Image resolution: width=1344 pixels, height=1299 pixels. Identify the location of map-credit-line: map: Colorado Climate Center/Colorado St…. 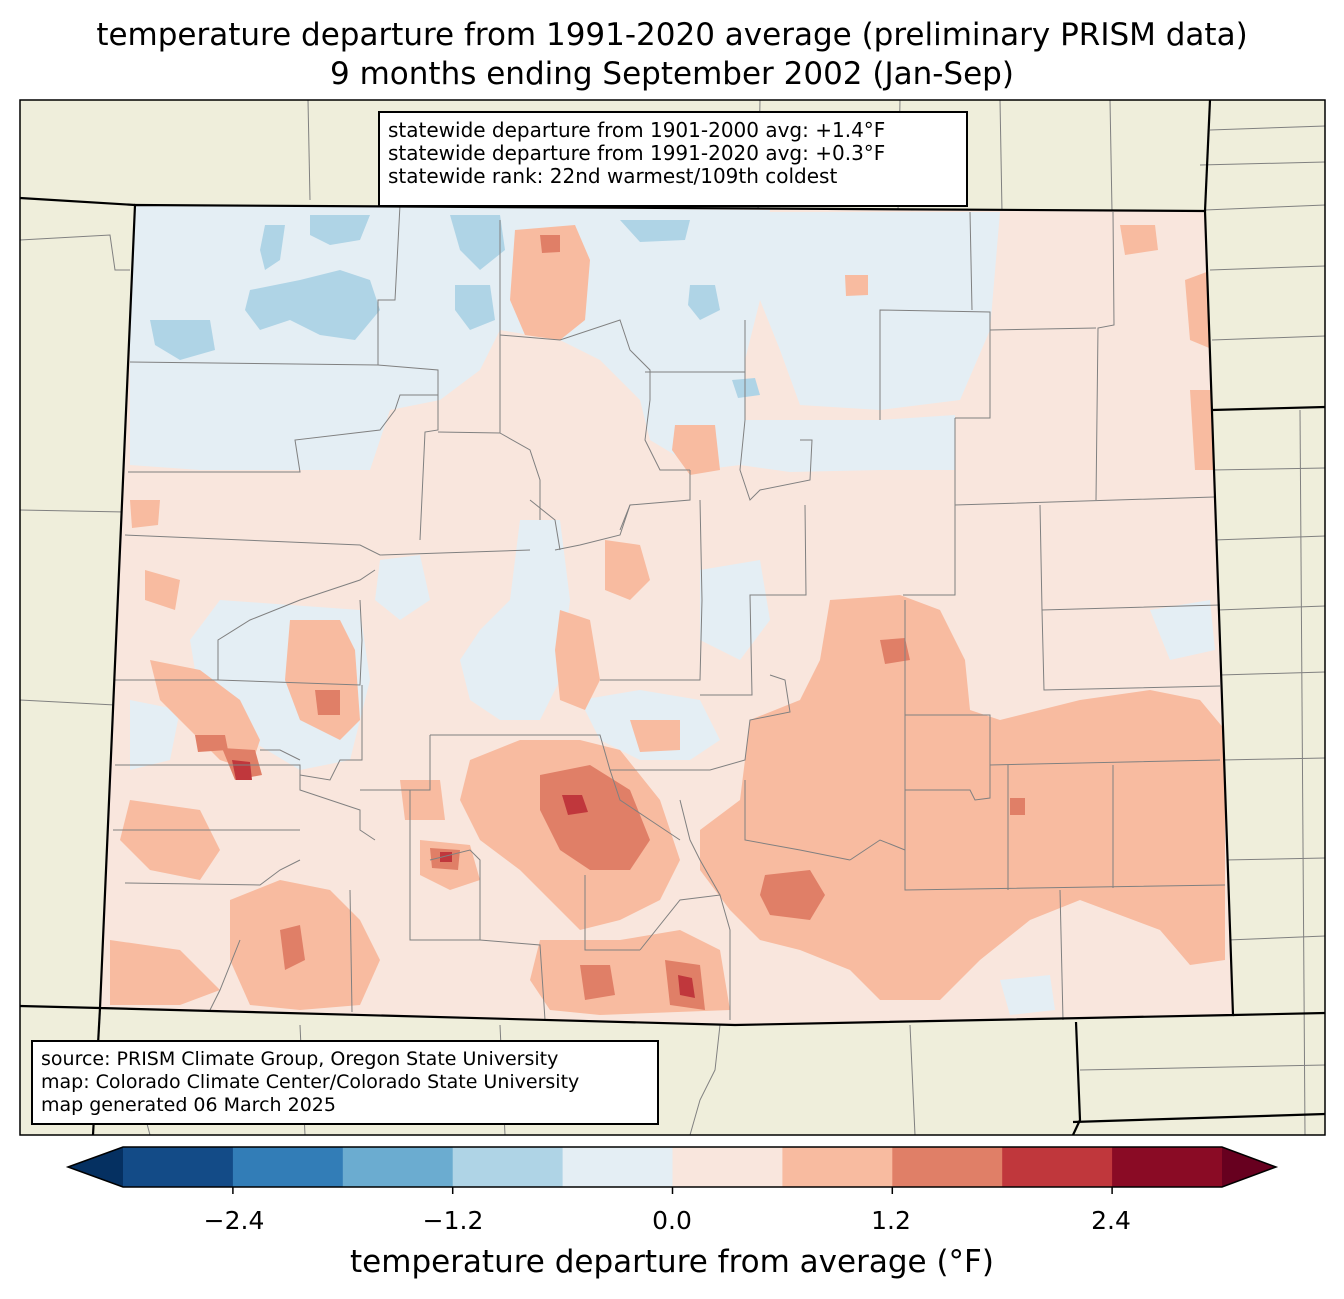
(310, 1082).